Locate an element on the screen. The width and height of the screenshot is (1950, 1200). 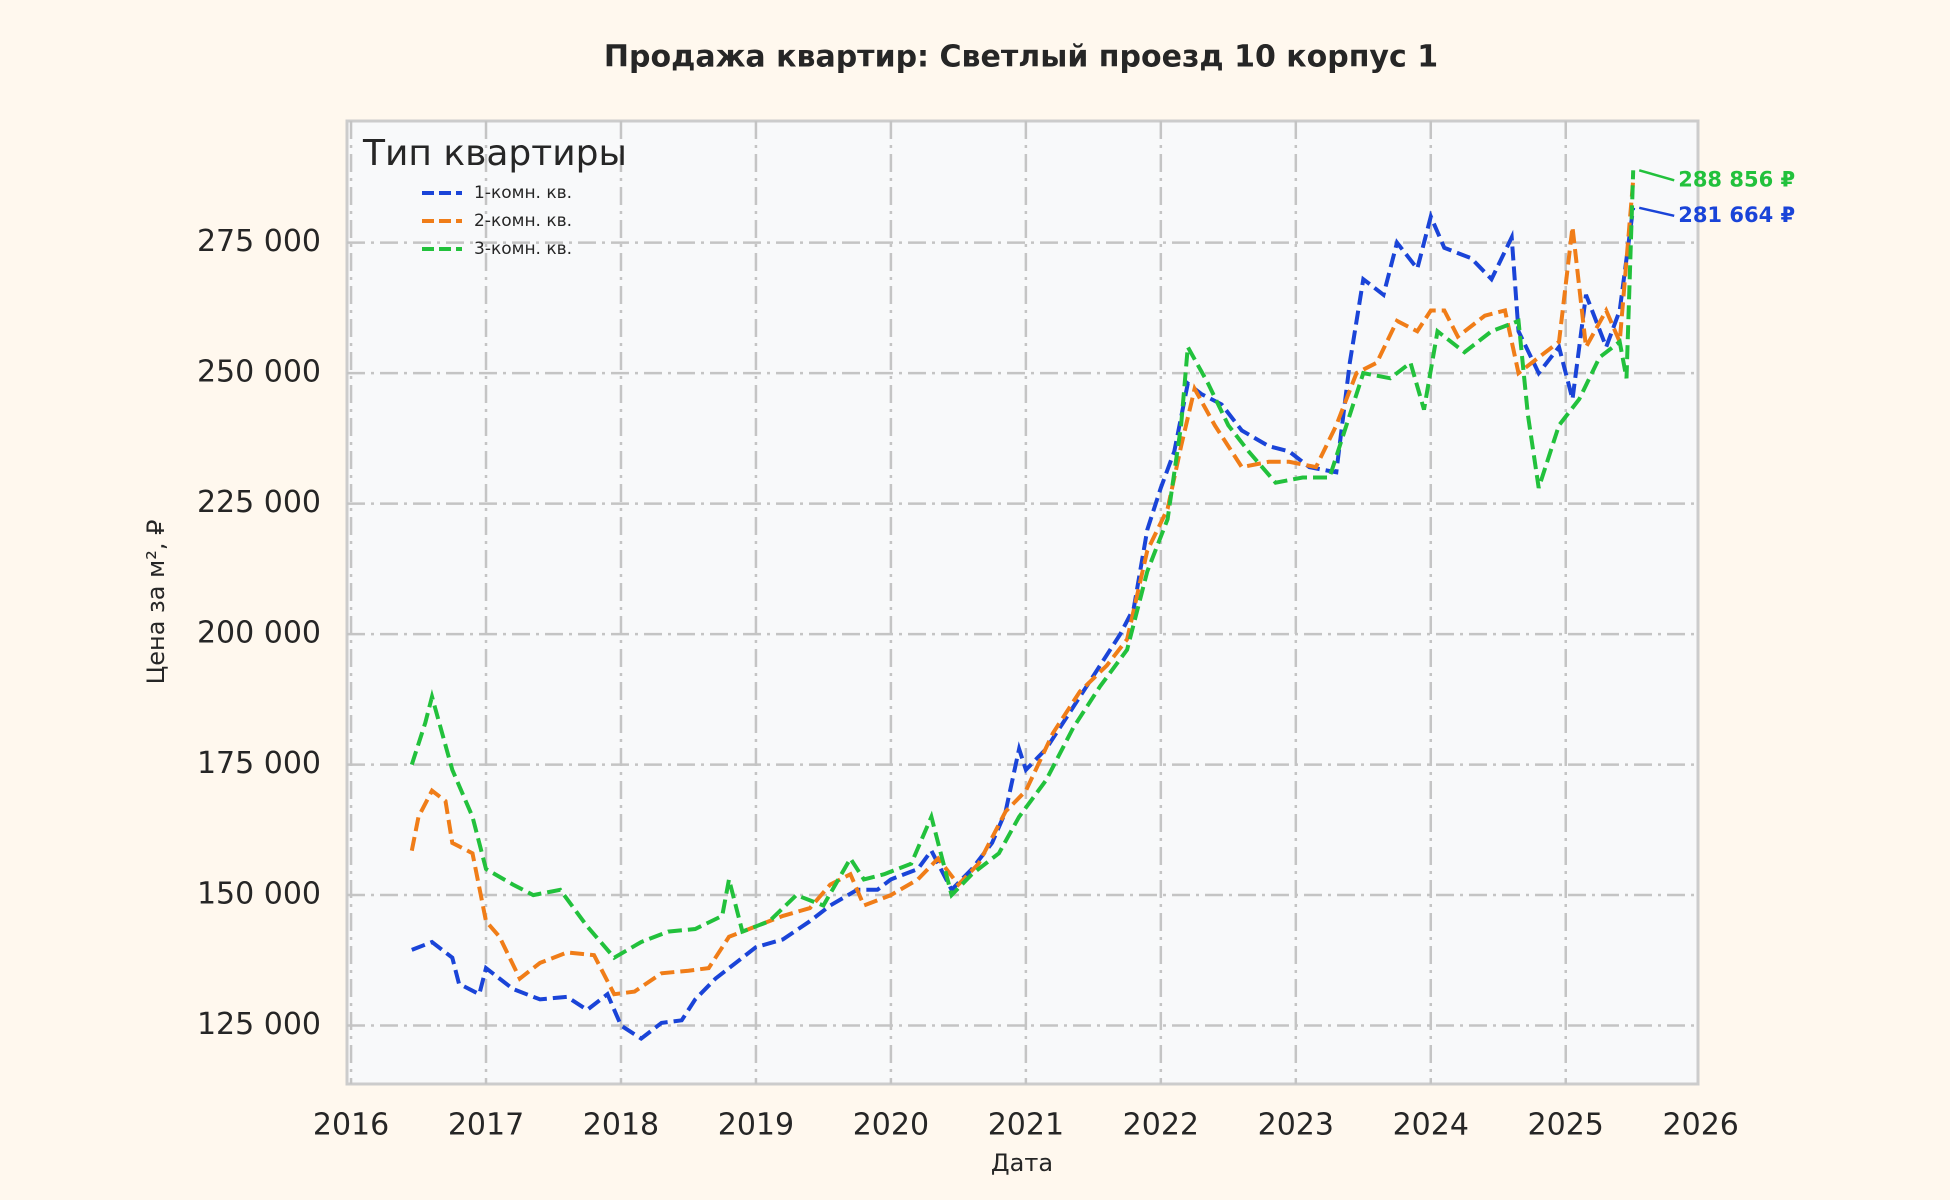
legend-title: Тип квартиры is located at coordinates (494, 153).